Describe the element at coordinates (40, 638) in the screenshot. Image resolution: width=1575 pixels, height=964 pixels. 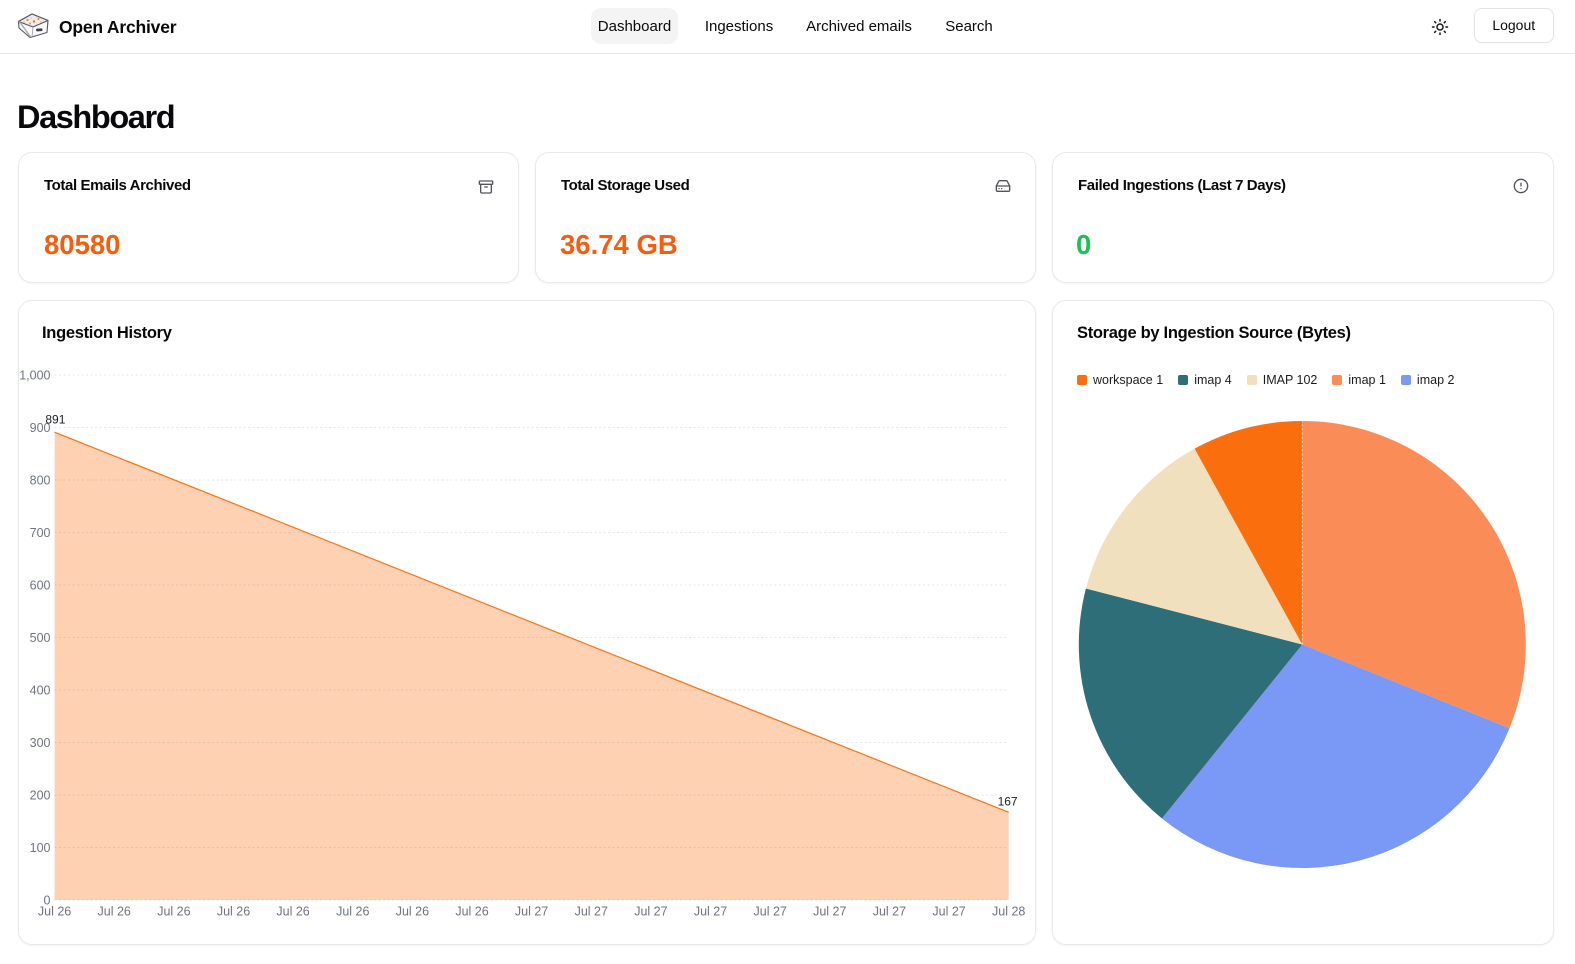
I see `svg-text: 500` at that location.